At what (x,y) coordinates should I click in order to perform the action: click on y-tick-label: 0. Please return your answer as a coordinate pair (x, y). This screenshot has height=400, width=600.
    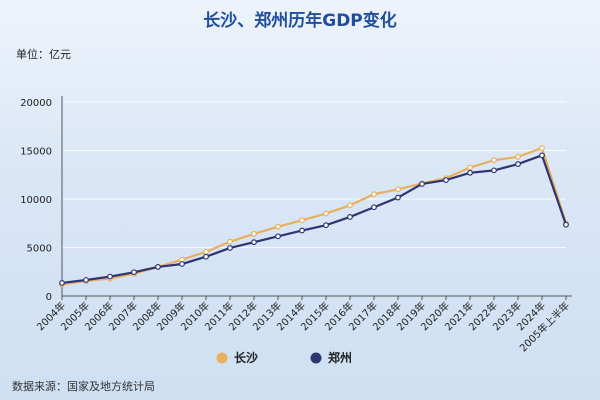
    Looking at the image, I should click on (49, 297).